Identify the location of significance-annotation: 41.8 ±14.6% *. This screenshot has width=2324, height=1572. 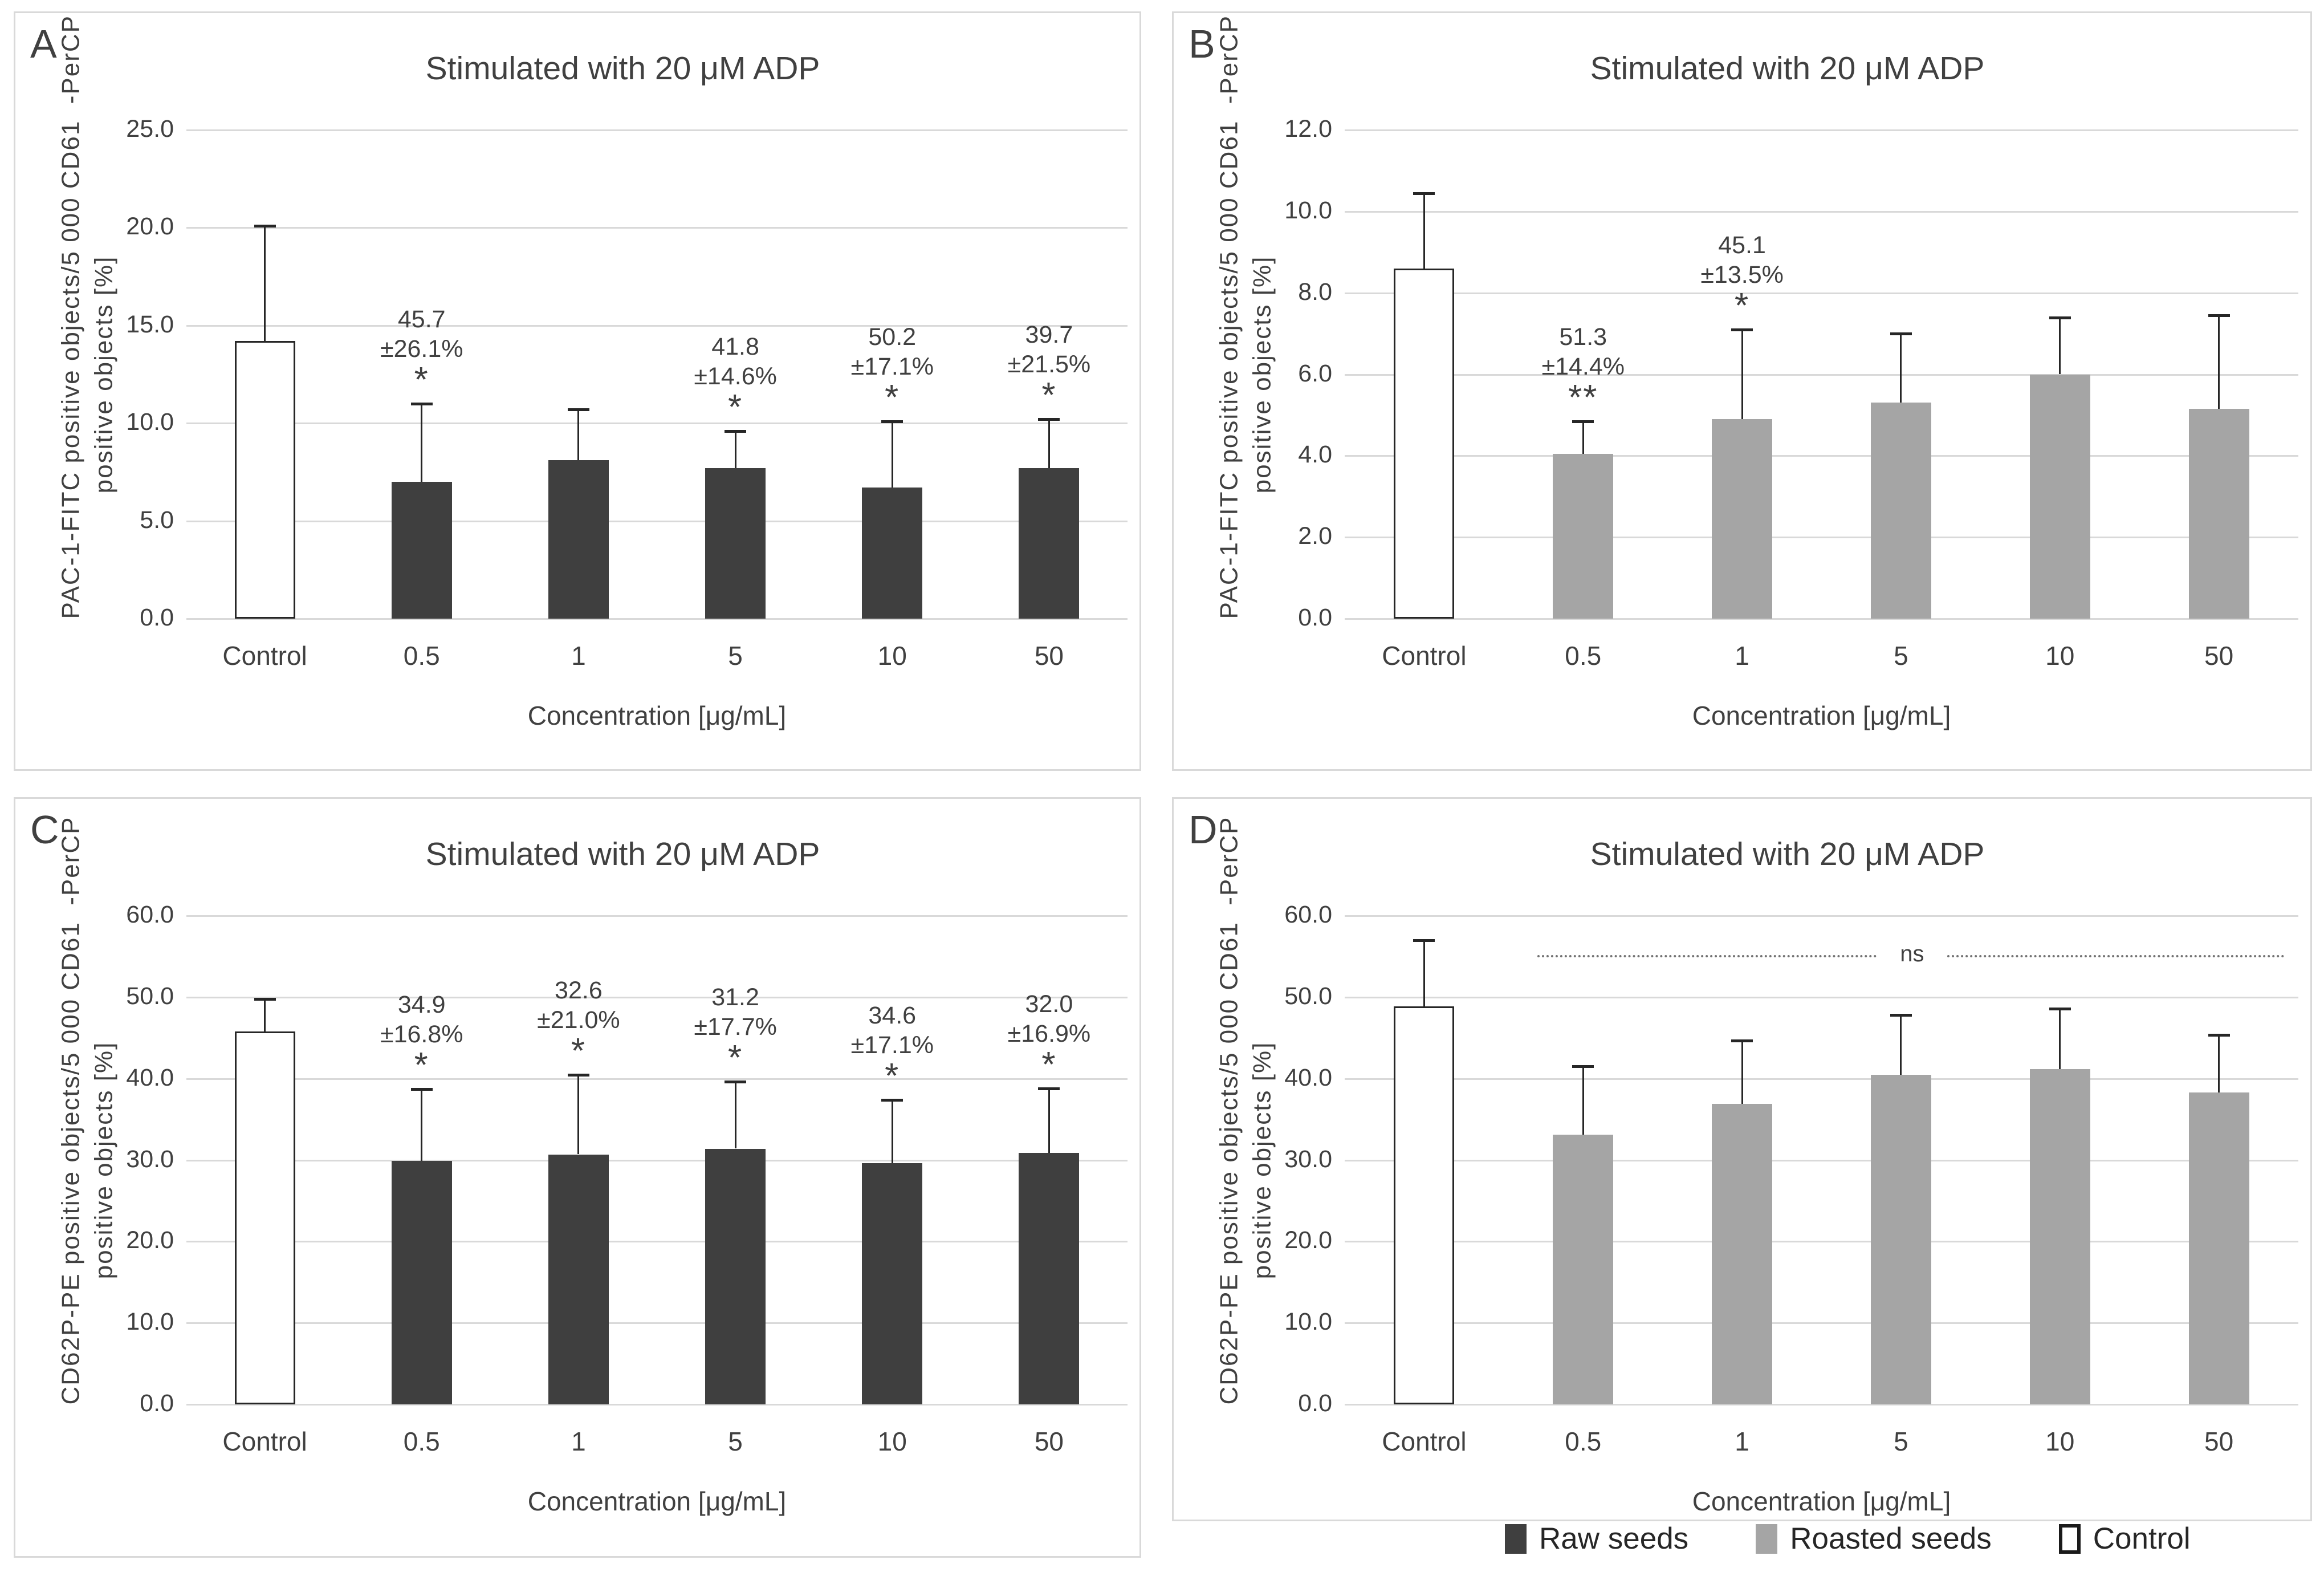
(736, 379).